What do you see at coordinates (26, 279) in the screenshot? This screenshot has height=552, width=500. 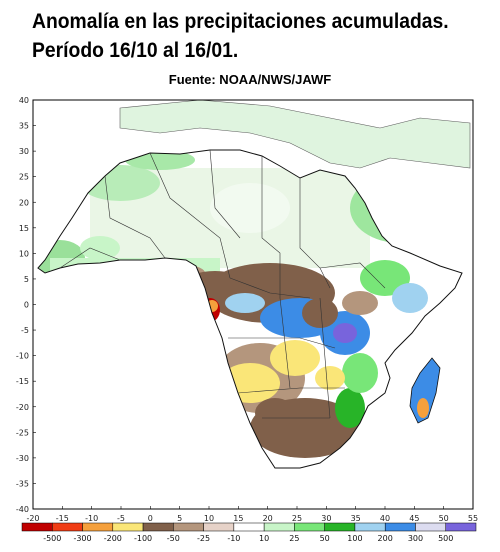 I see `lat-tick-label: 5` at bounding box center [26, 279].